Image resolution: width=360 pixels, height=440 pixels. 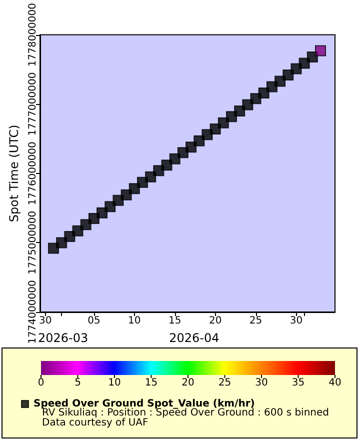 I want to click on color-bar-label: 15, so click(x=151, y=383).